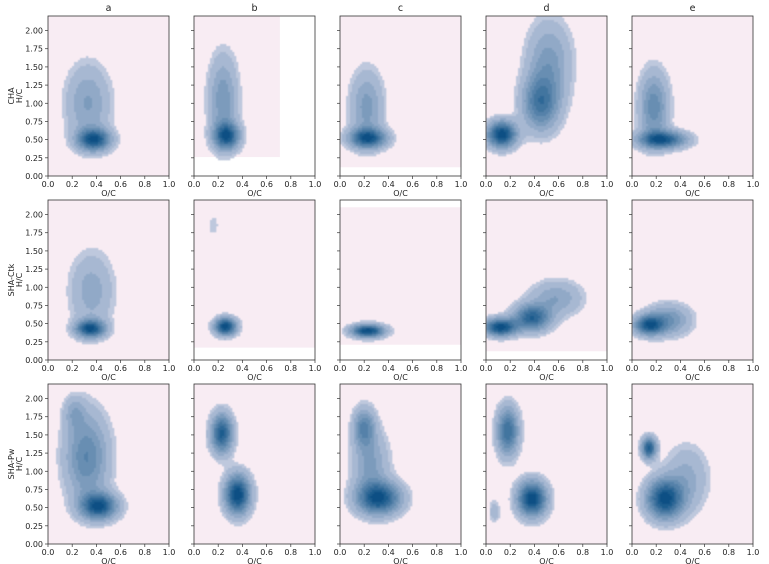 The width and height of the screenshot is (769, 564). I want to click on row-label-sha-pw: SHA-Pw H/C, so click(15, 463).